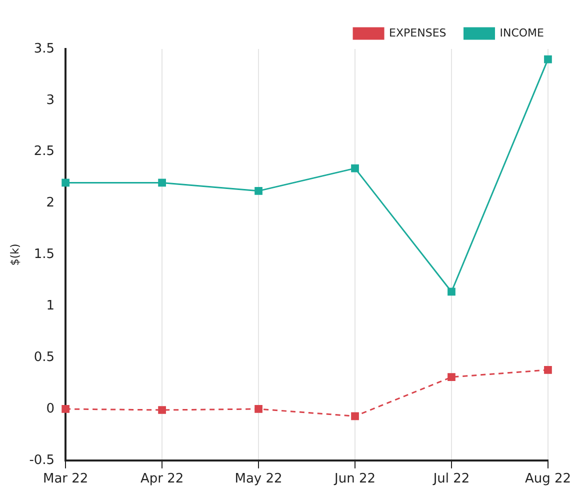 The height and width of the screenshot is (495, 574). What do you see at coordinates (15, 255) in the screenshot?
I see `y-axis-title: $(k)` at bounding box center [15, 255].